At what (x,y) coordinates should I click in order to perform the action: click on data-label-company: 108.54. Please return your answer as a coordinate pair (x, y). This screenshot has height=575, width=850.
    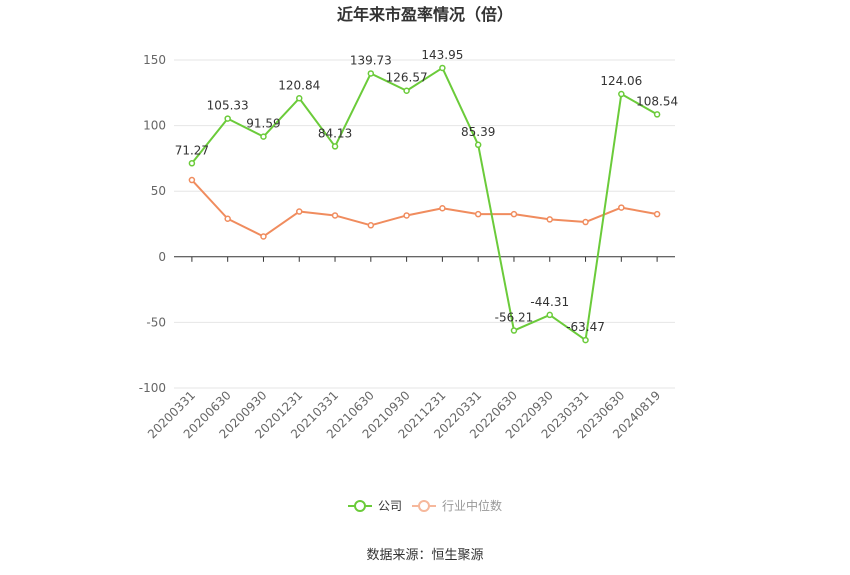
    Looking at the image, I should click on (657, 101).